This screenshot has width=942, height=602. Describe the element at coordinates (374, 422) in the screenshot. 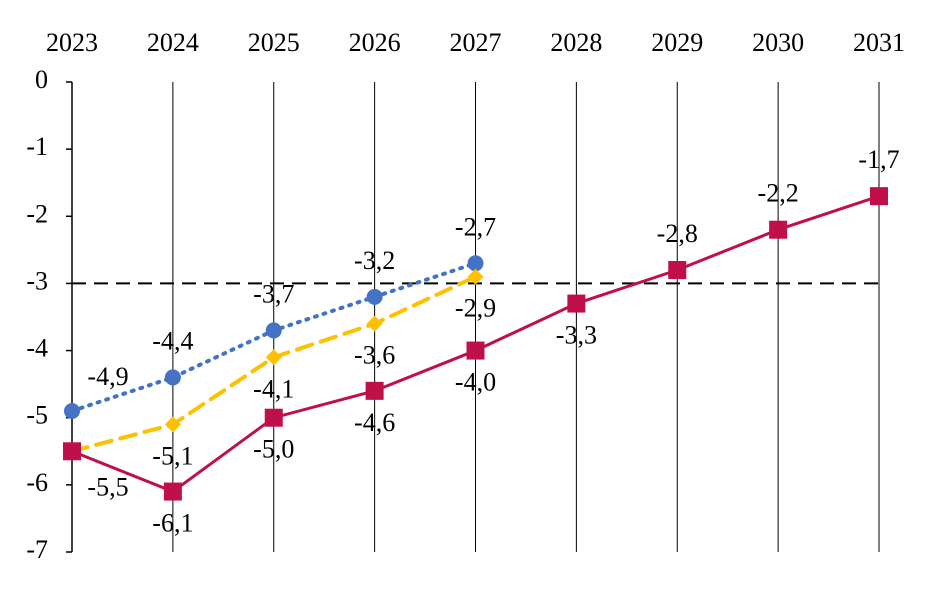

I see `data-label: -4,6` at that location.